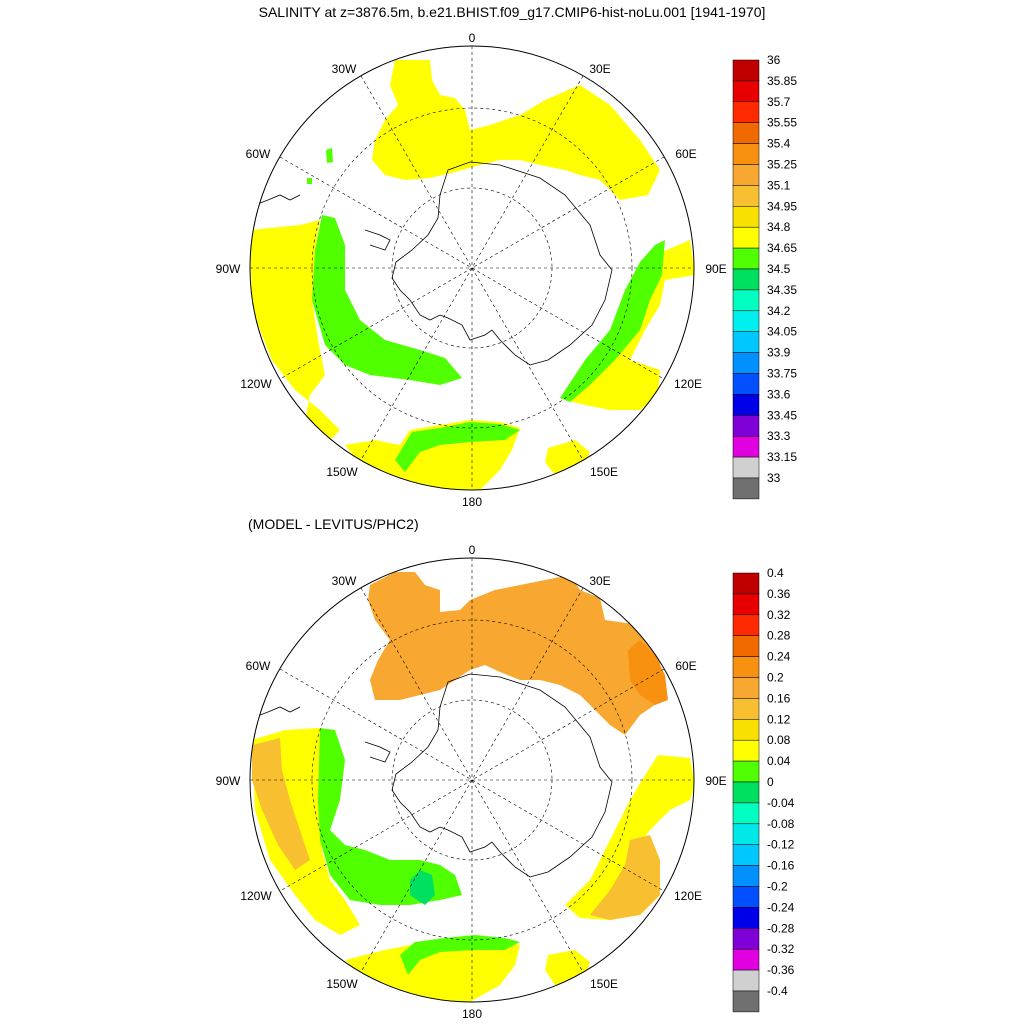 The image size is (1024, 1024). Describe the element at coordinates (604, 984) in the screenshot. I see `bottom-label-150e: 150E` at that location.